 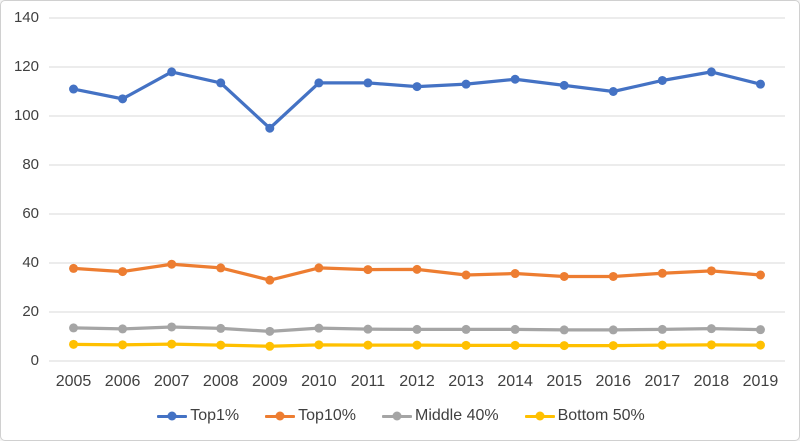 I want to click on x-tick-label: 2014, so click(x=515, y=381).